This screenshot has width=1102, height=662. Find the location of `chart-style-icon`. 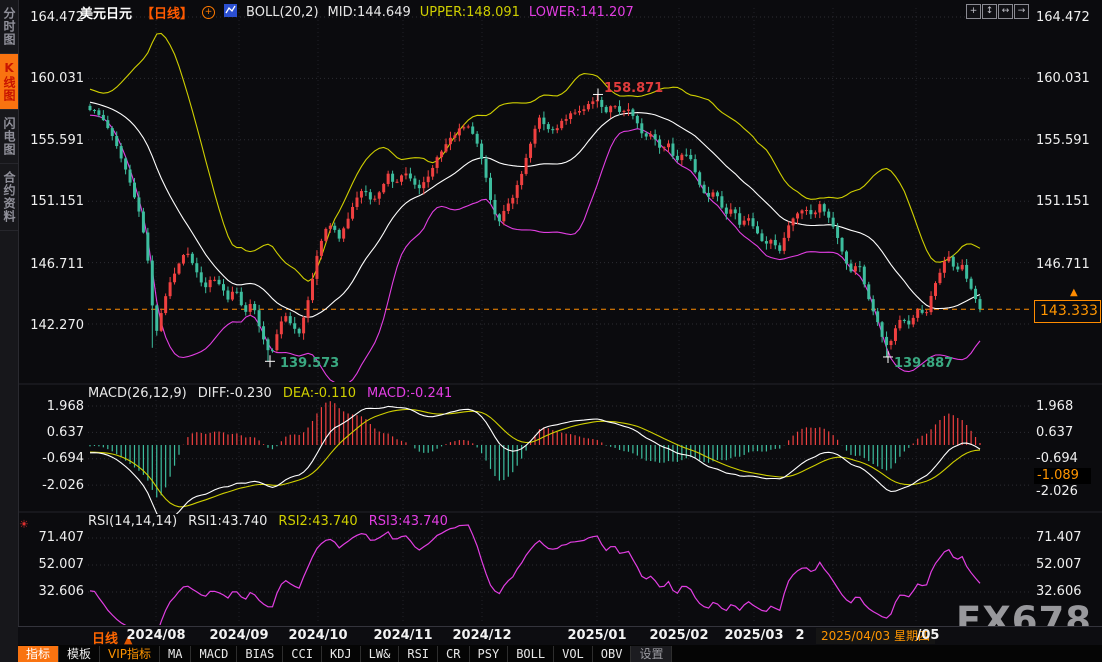

chart-style-icon is located at coordinates (231, 12).